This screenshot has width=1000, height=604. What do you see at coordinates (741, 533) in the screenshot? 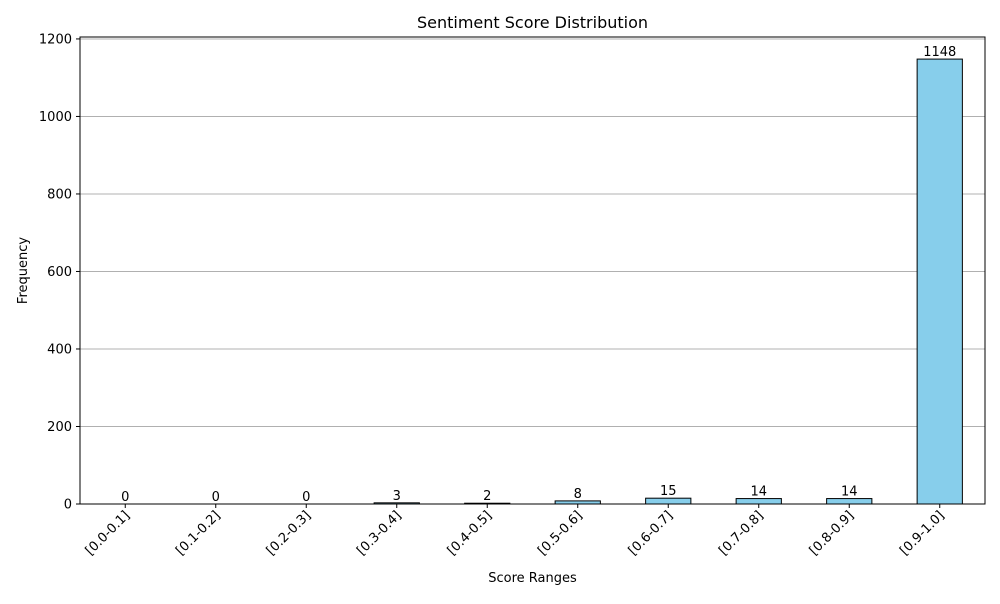
I see `x-tick-label: [0.7-0.8]` at bounding box center [741, 533].